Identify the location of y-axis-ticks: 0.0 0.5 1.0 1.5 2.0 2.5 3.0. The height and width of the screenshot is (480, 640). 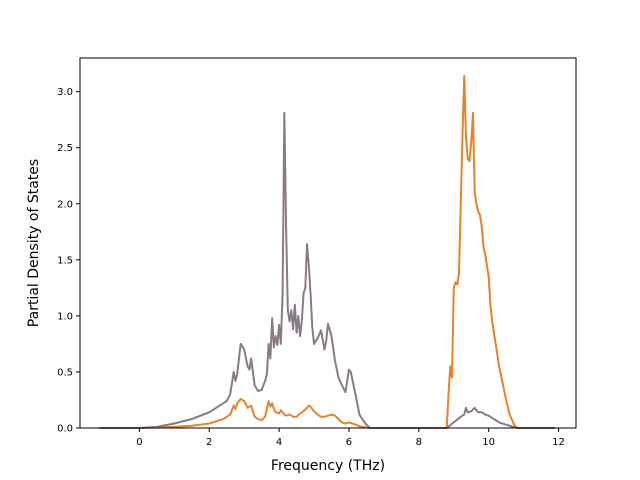
(68, 261).